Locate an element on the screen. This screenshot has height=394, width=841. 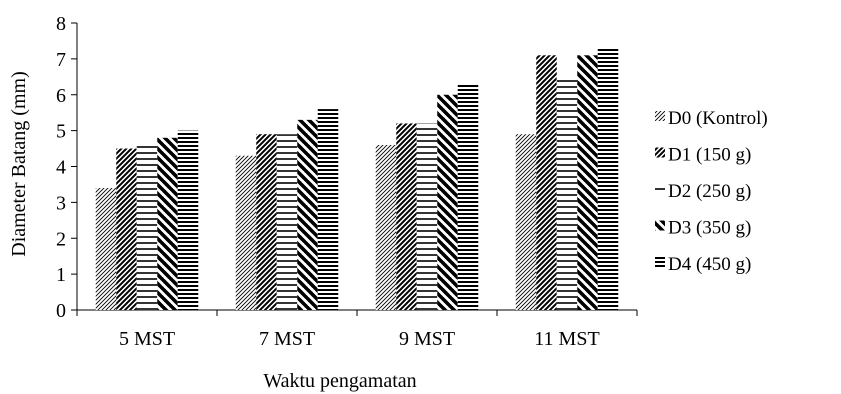
bar-d1-9-mst is located at coordinates (406, 216).